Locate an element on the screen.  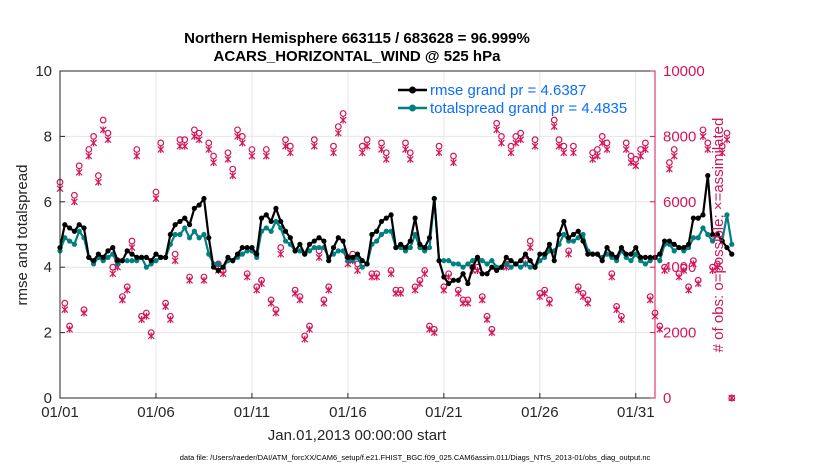
x-axis-label: Jan.01,2013 00:00:00 start is located at coordinates (357, 435).